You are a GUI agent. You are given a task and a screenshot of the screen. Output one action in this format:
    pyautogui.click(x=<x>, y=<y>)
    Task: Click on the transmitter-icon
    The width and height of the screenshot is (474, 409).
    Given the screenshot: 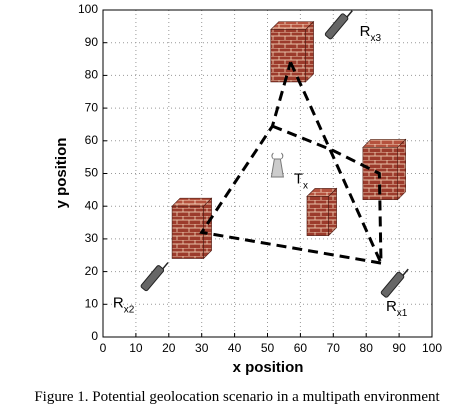 What is the action you would take?
    pyautogui.click(x=277, y=165)
    